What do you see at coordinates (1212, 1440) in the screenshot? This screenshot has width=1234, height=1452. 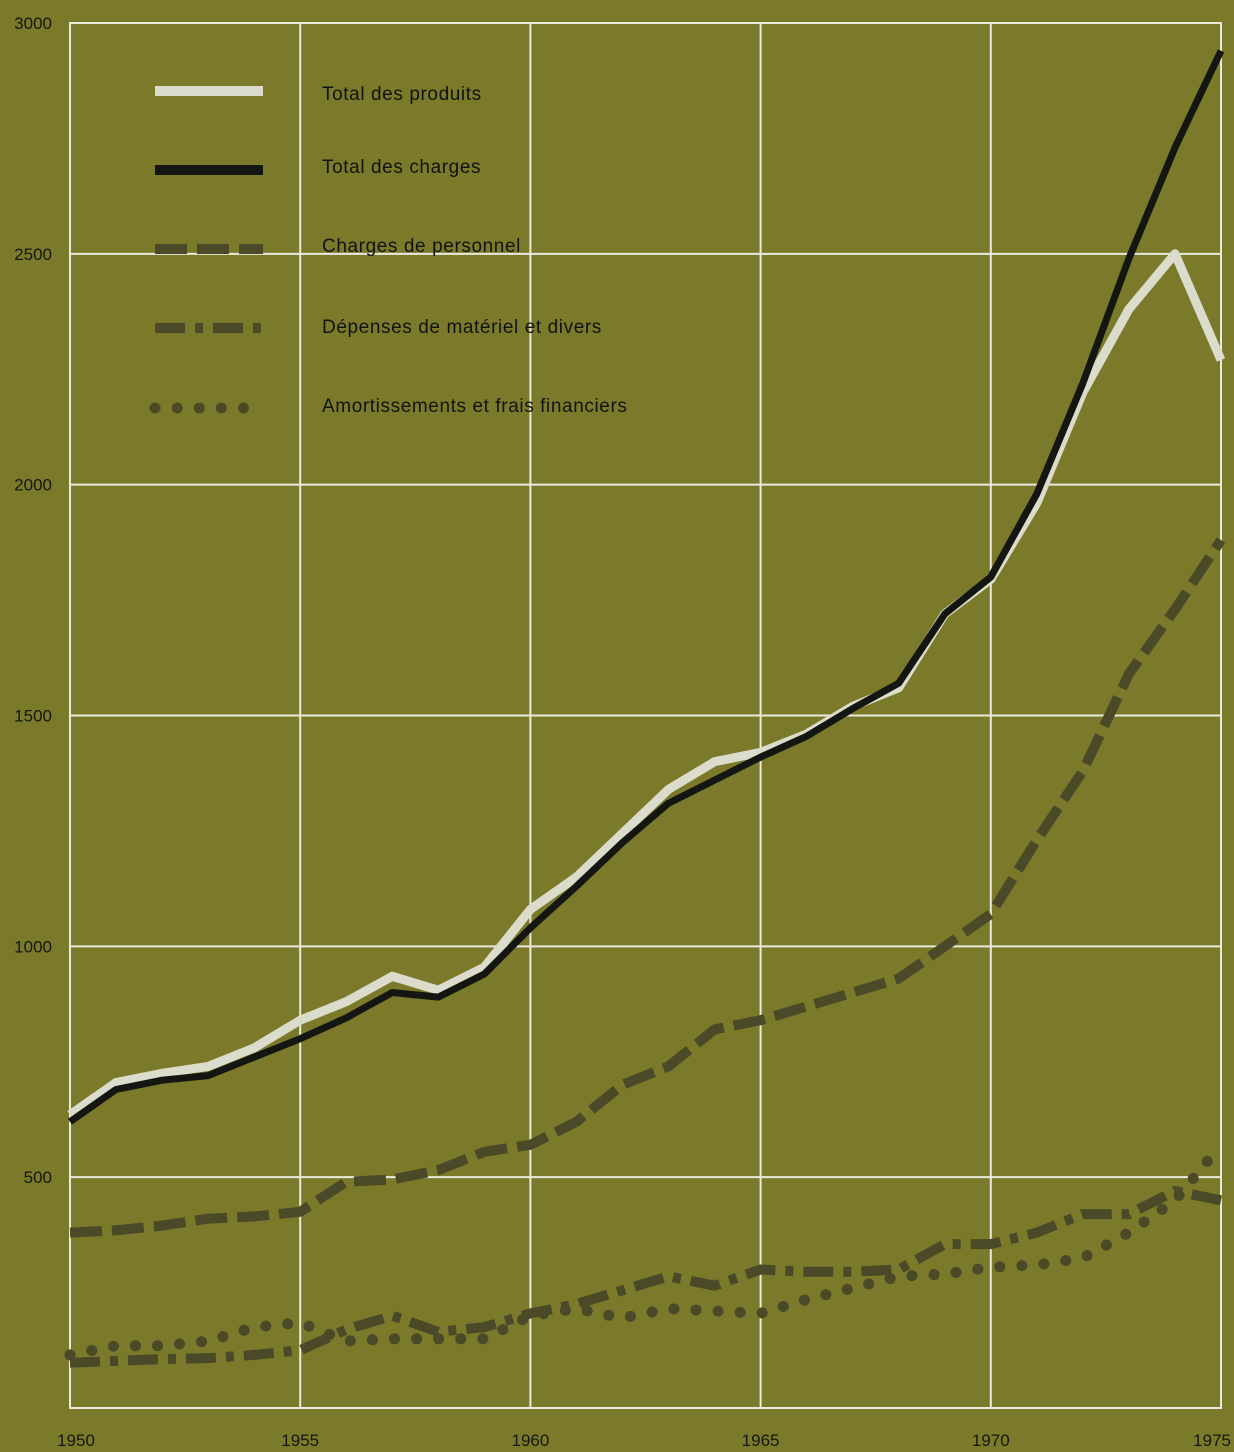 I see `x-tick-label: 1975` at bounding box center [1212, 1440].